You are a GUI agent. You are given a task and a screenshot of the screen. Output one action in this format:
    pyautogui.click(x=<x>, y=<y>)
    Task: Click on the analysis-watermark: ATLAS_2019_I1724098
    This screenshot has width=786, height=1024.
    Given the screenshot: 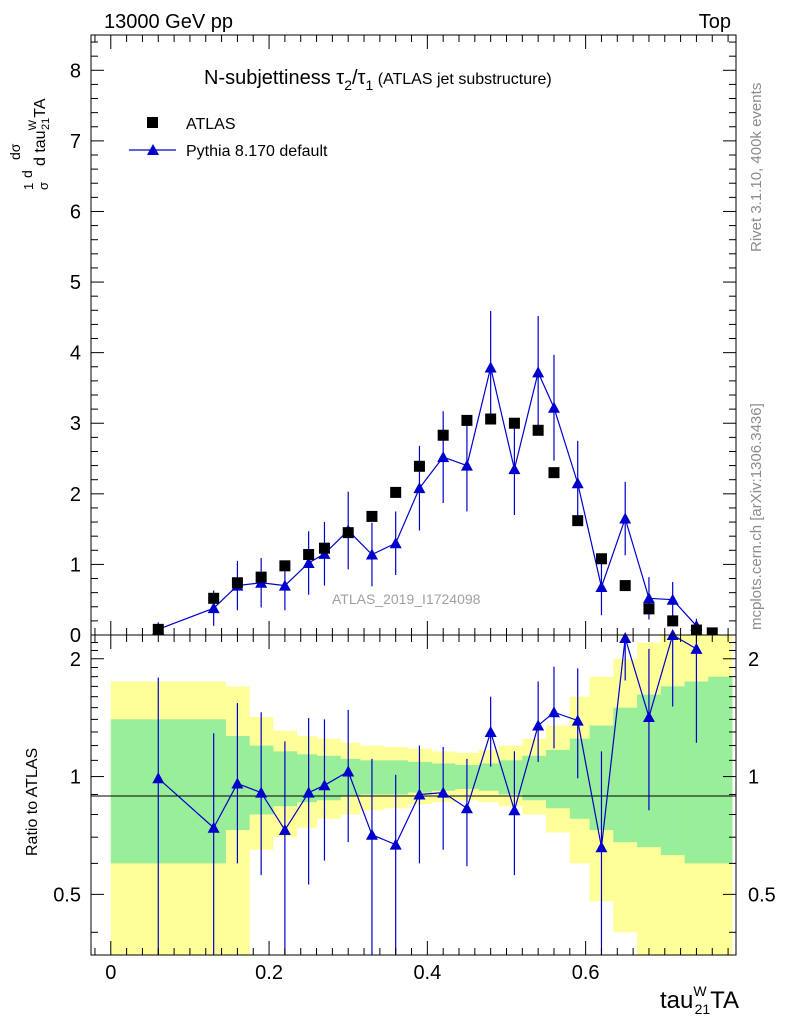 What is the action you would take?
    pyautogui.click(x=406, y=599)
    